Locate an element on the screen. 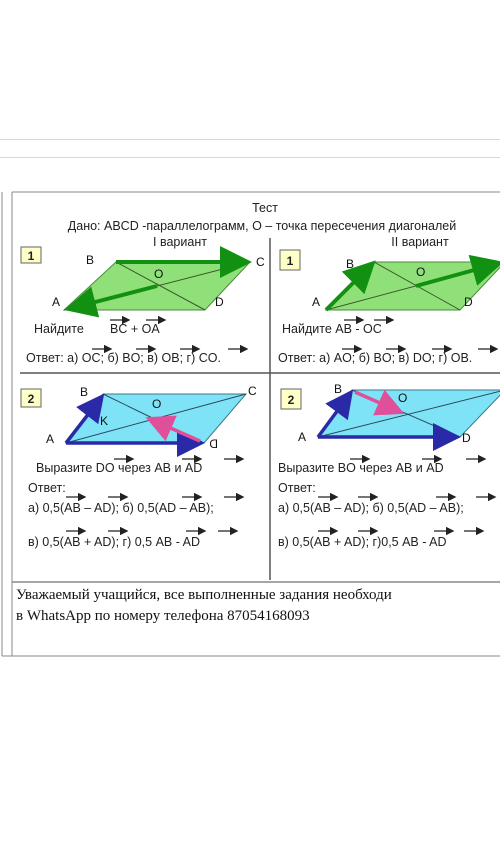  task2-v2-answer-label: Ответ: is located at coordinates (297, 488).